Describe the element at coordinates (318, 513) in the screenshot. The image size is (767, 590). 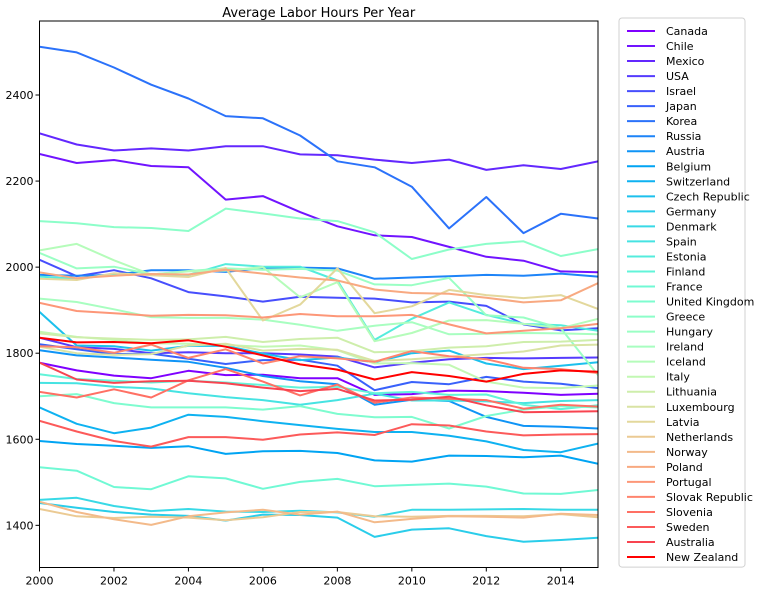
I see `series-line-norway` at that location.